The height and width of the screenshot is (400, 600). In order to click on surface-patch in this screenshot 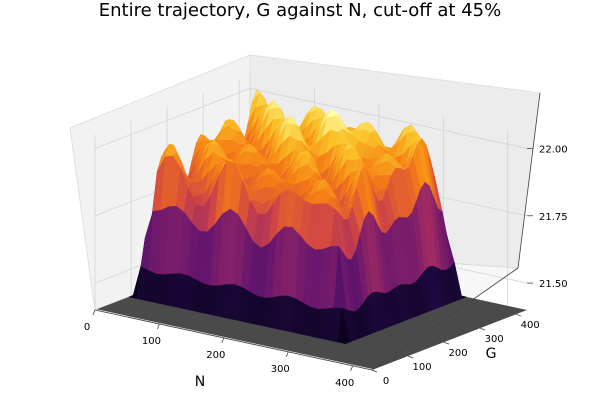, I will do `click(343, 326)`.